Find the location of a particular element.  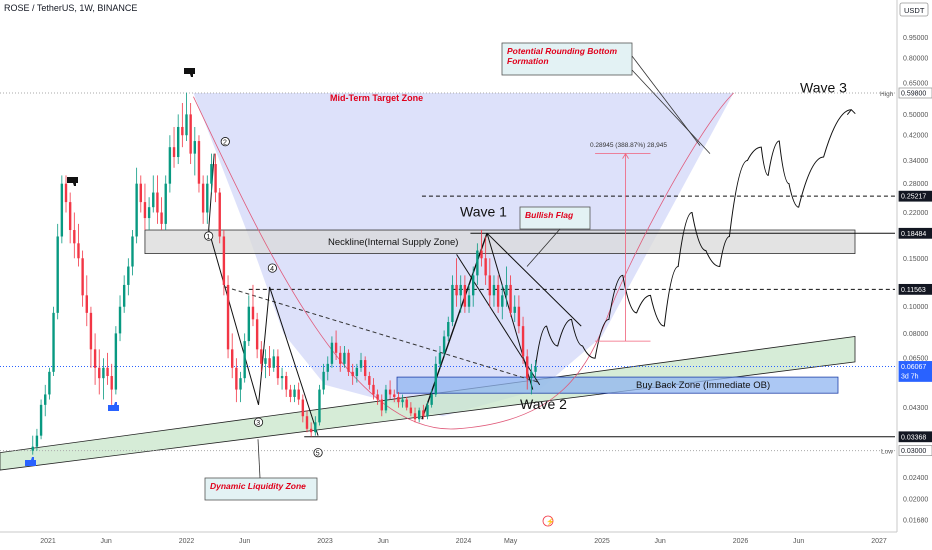

thumbs-up-icon is located at coordinates (113, 406).